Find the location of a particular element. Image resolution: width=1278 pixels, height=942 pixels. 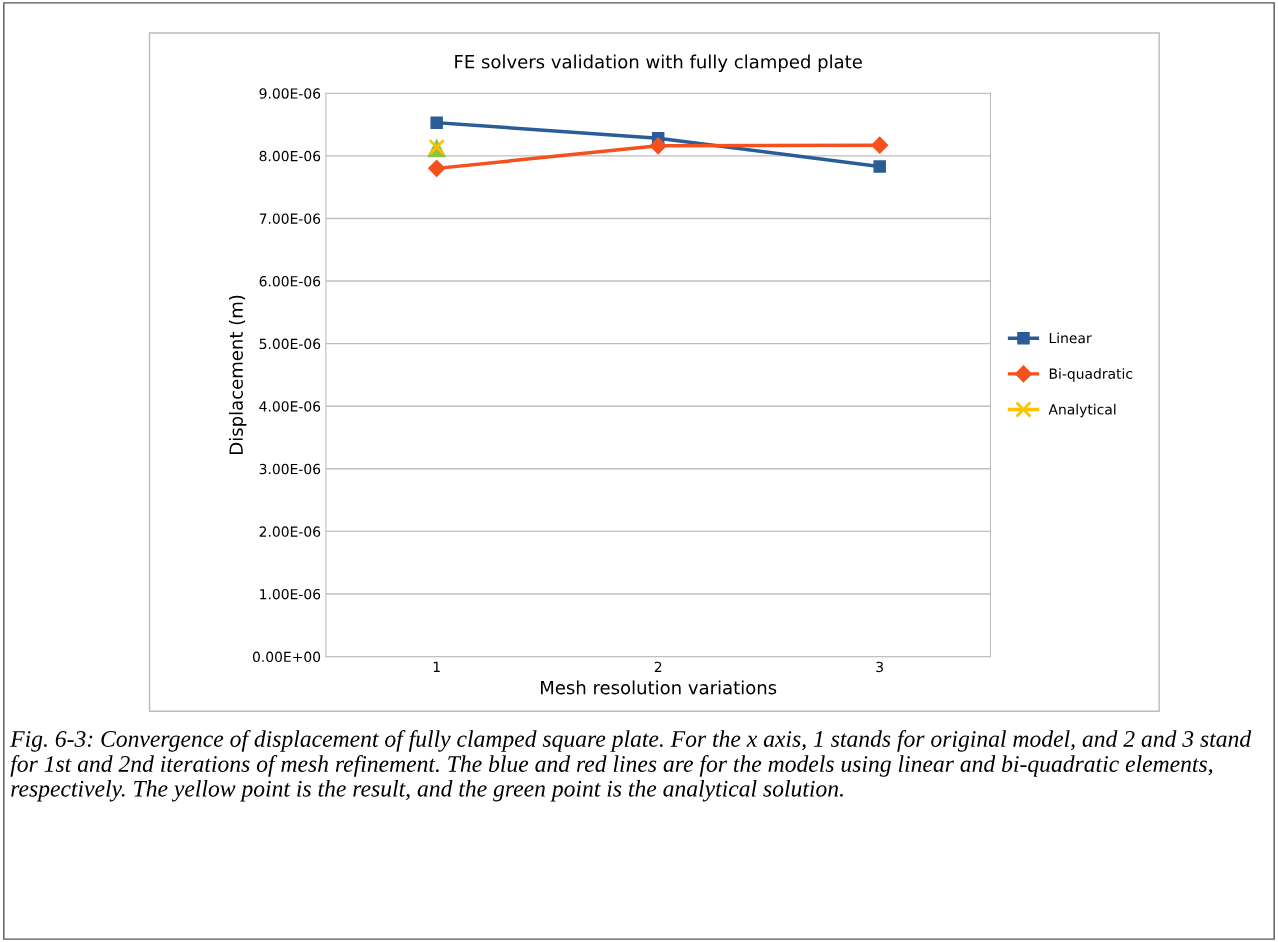

y-tick-label: 3.00E-06 is located at coordinates (290, 469).